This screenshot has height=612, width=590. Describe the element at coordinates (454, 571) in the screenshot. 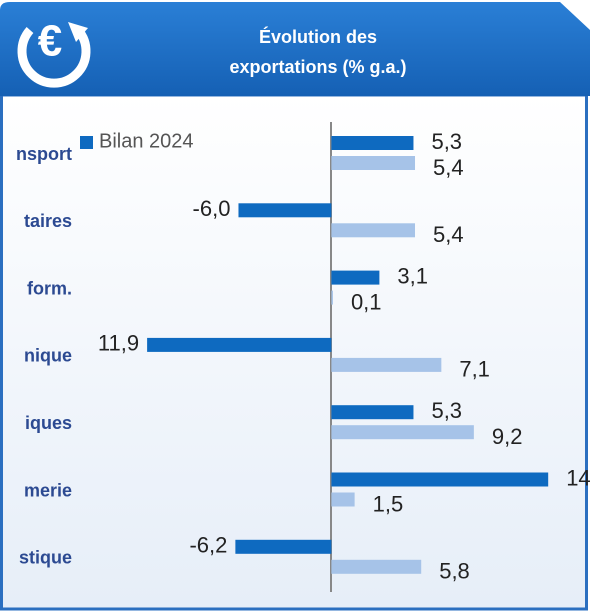

I see `value-label: 5,8` at that location.